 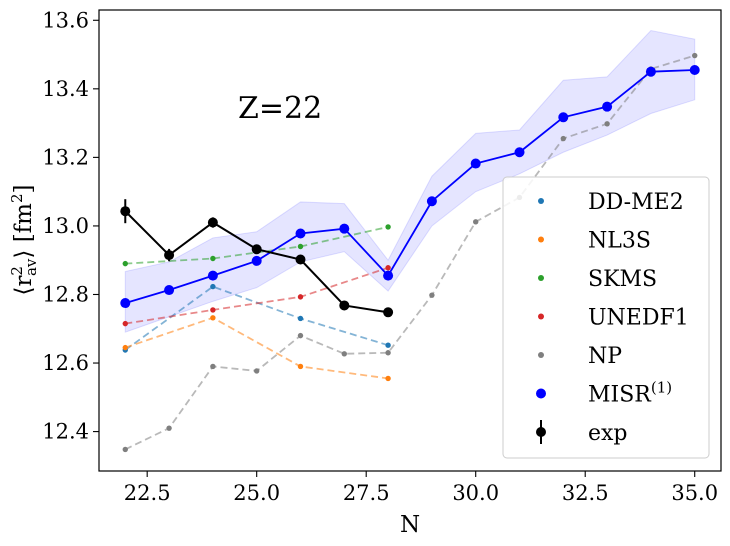 I want to click on y-axis-label: ⟨r2av⟩ [fm2], so click(x=24, y=239).